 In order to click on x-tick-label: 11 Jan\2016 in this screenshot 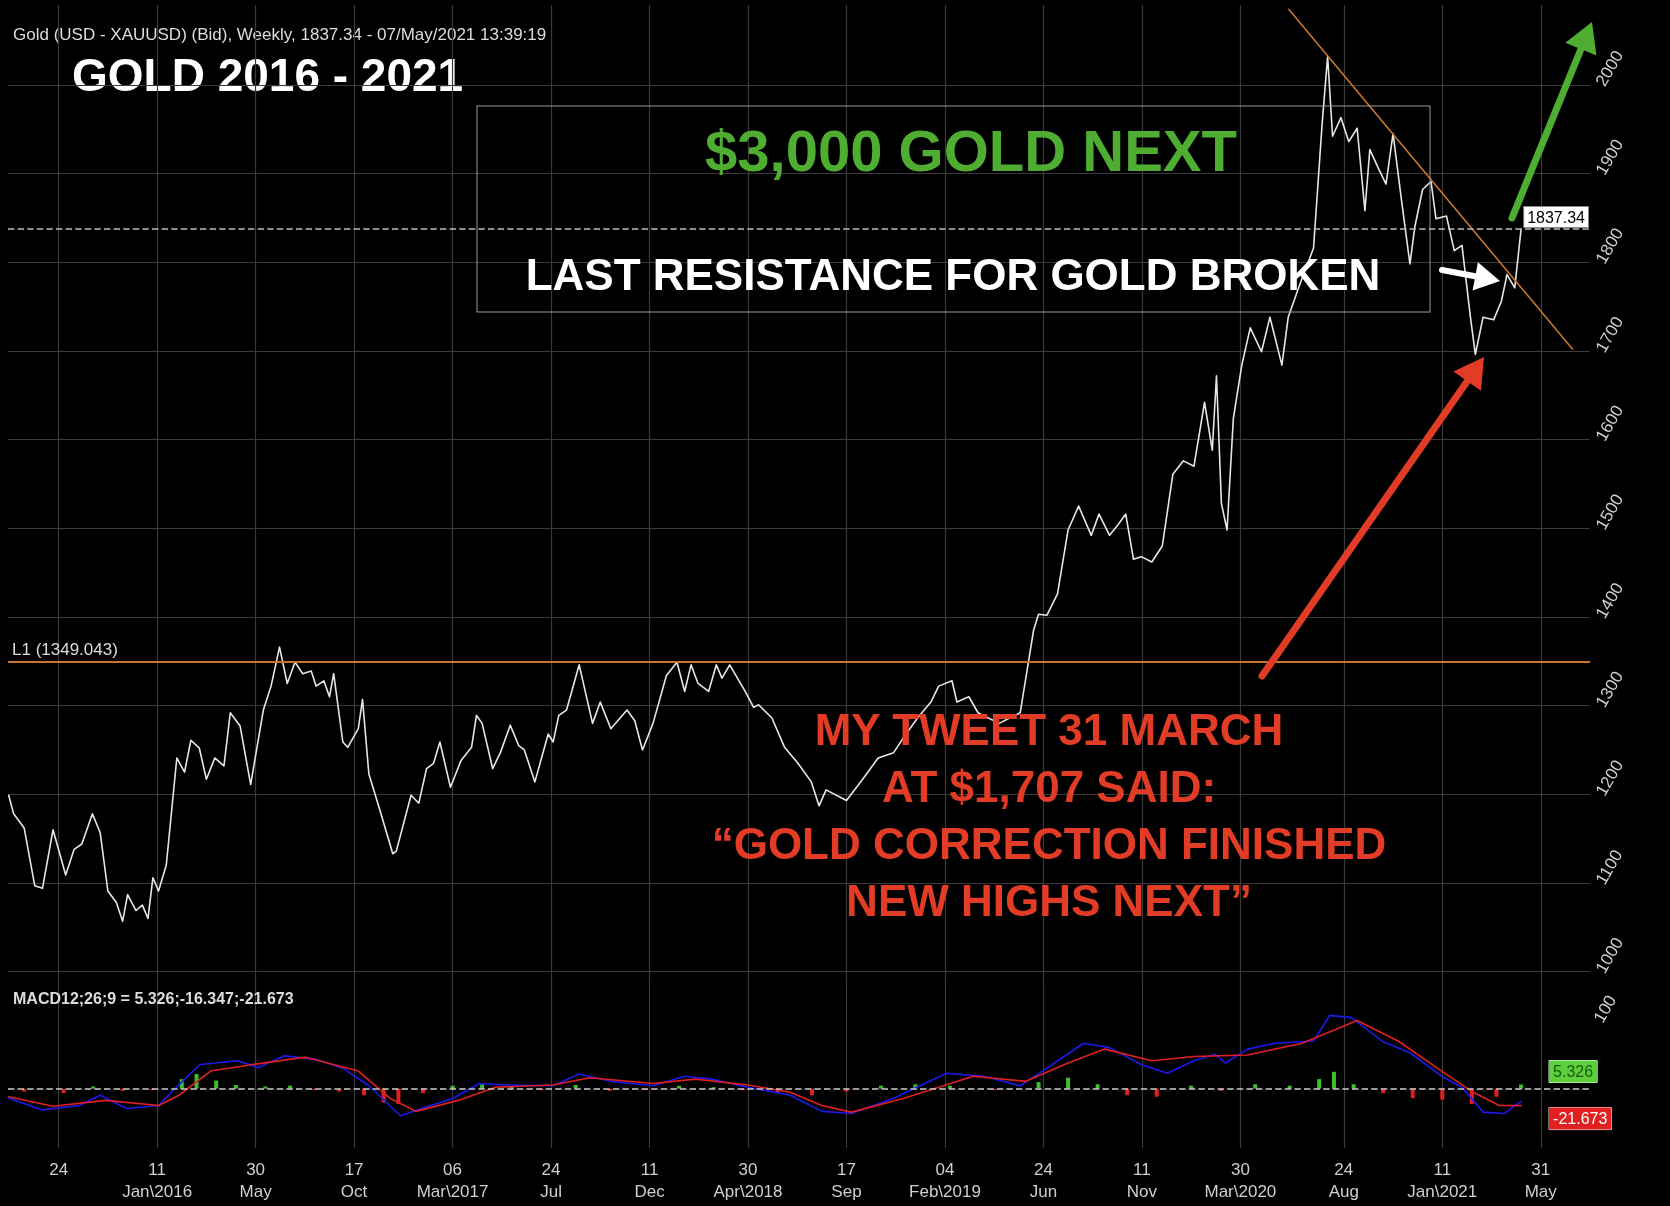, I will do `click(157, 1180)`.